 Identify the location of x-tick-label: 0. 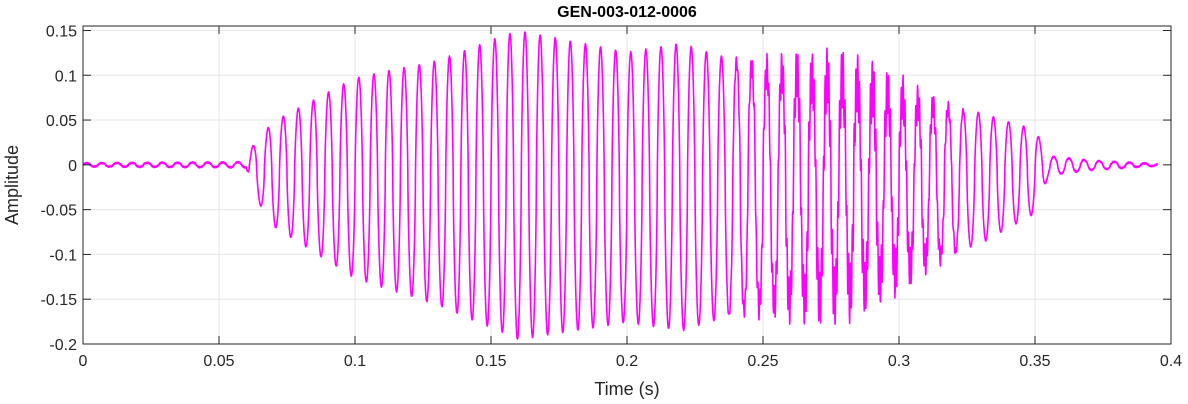
(83, 361).